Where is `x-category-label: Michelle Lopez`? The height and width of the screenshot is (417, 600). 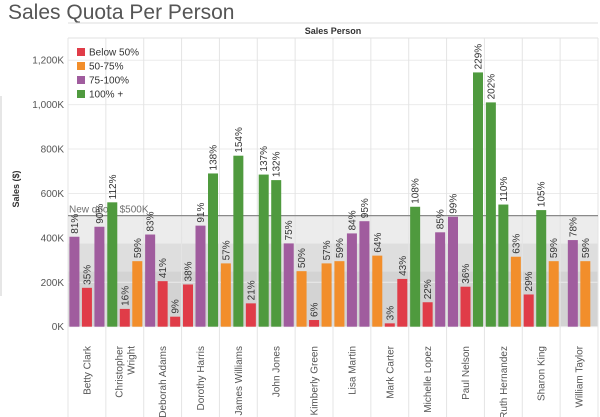 x-category-label: Michelle Lopez is located at coordinates (428, 379).